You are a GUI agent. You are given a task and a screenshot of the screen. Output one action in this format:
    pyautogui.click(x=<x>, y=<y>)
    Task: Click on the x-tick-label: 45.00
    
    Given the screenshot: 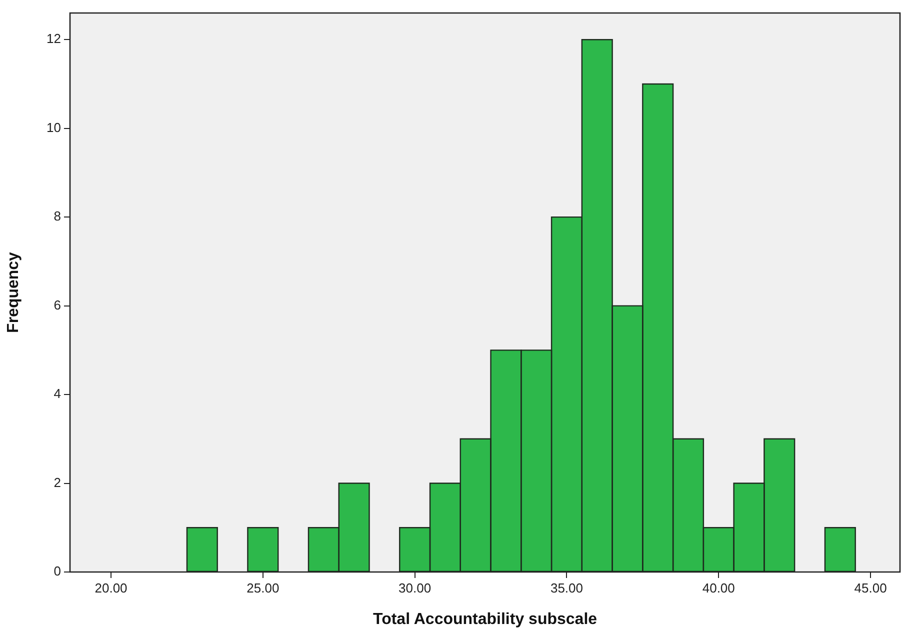 What is the action you would take?
    pyautogui.click(x=870, y=588)
    